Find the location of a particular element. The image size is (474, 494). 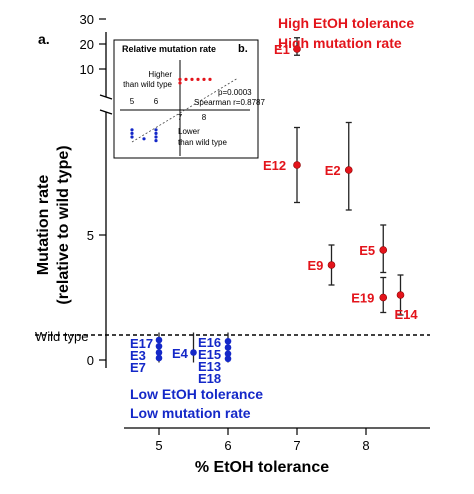

inset-label-lower-1: Lower is located at coordinates (189, 131).